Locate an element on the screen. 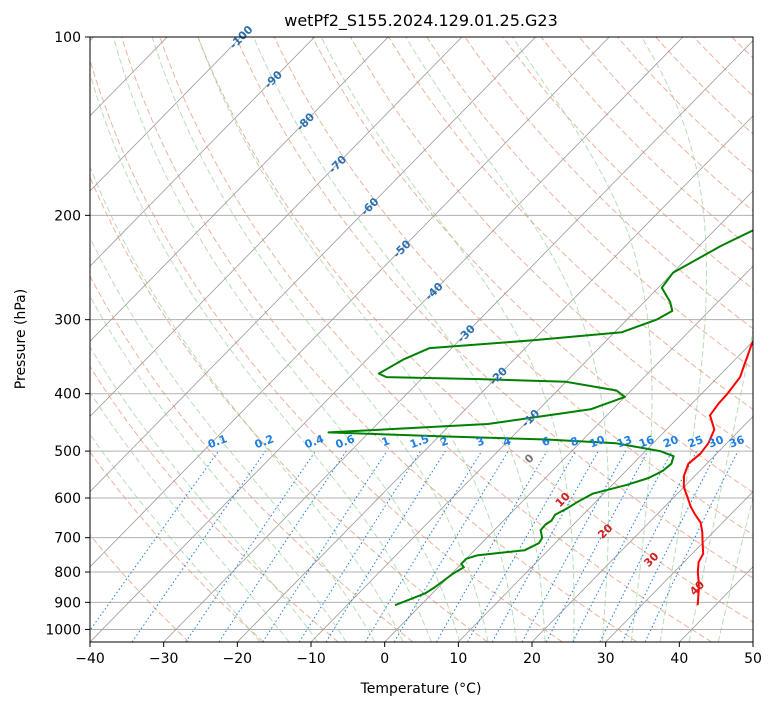 The height and width of the screenshot is (708, 775). mixing-ratio-label: 6 is located at coordinates (546, 441).